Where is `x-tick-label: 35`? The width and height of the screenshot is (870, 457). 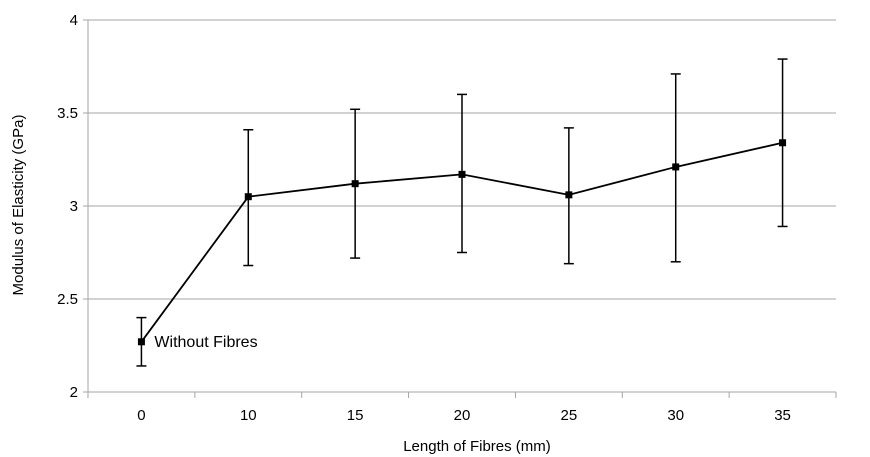 x-tick-label: 35 is located at coordinates (782, 415).